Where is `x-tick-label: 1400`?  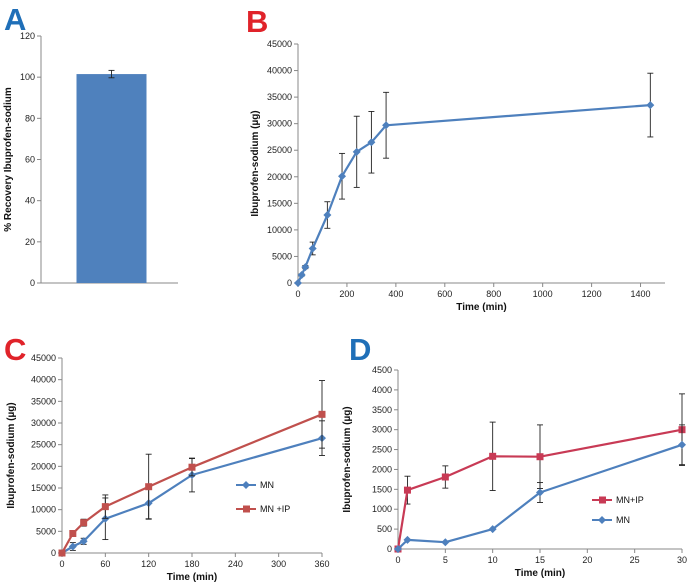 x-tick-label: 1400 is located at coordinates (641, 294).